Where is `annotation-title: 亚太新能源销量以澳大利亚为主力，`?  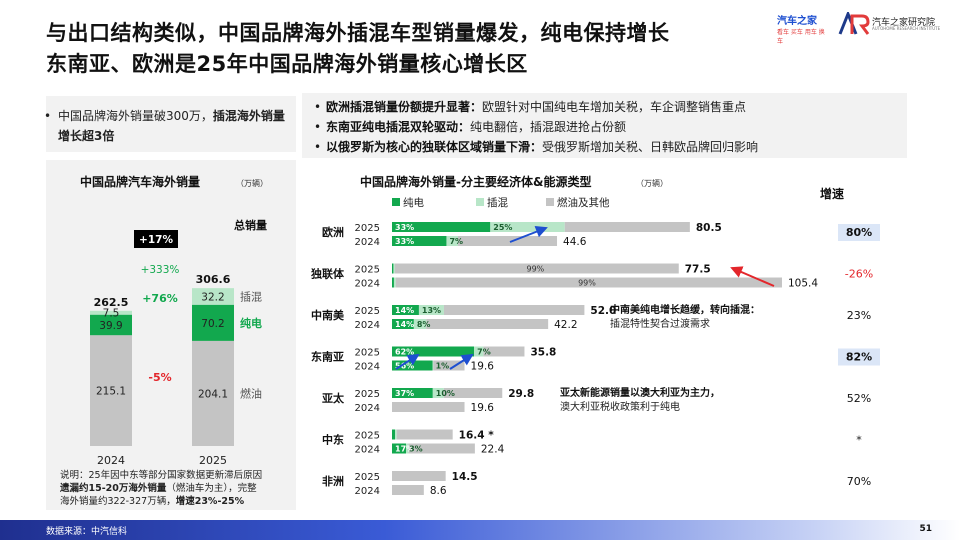
annotation-title: 亚太新能源销量以澳大利亚为主力， is located at coordinates (640, 392).